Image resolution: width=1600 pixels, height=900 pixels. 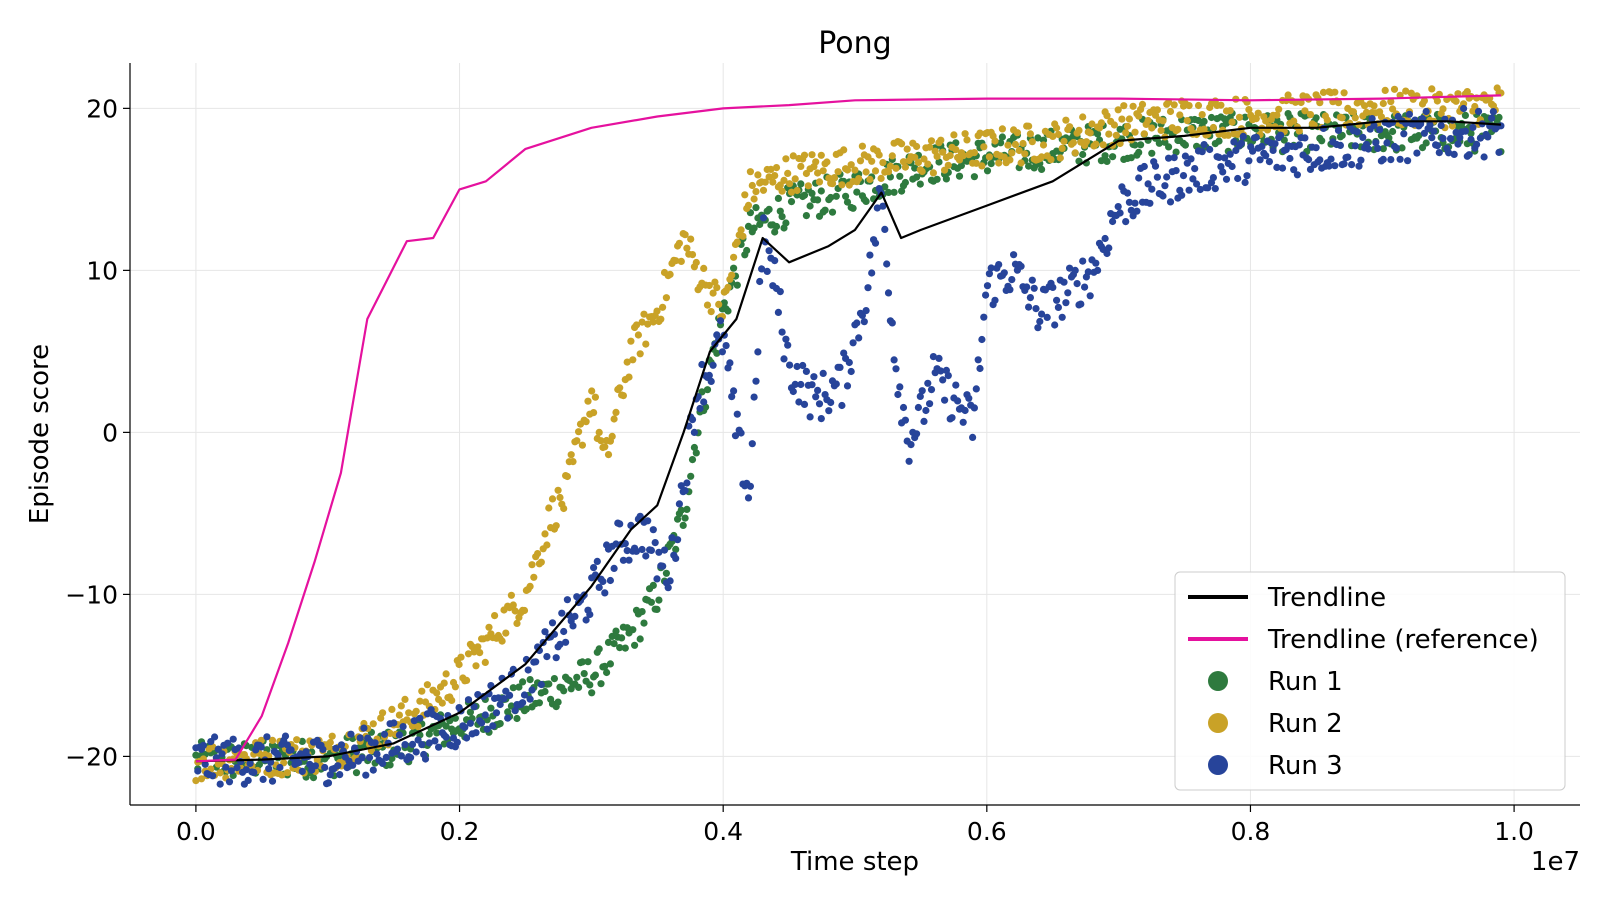 What do you see at coordinates (1403, 640) in the screenshot?
I see `legend-label: Trendline (reference)` at bounding box center [1403, 640].